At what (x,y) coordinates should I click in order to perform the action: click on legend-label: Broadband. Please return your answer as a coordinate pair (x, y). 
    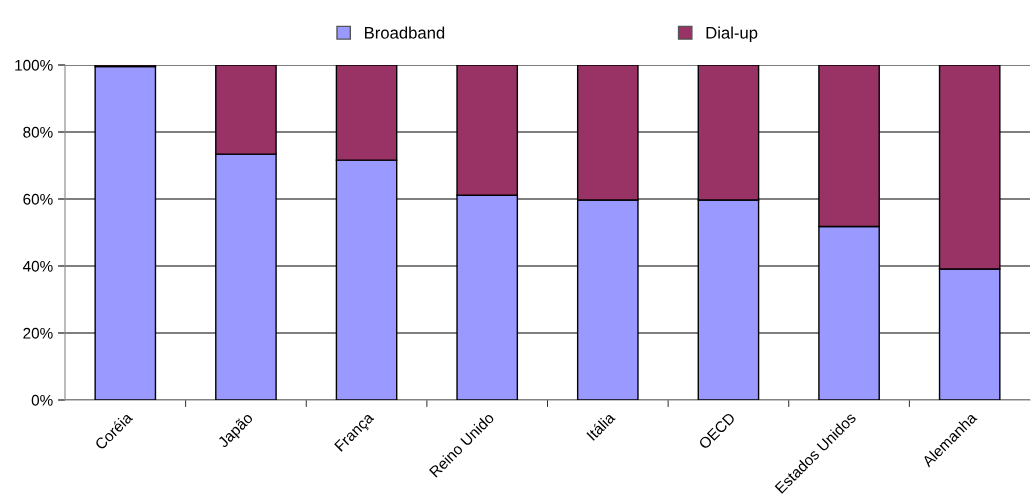
    Looking at the image, I should click on (405, 32).